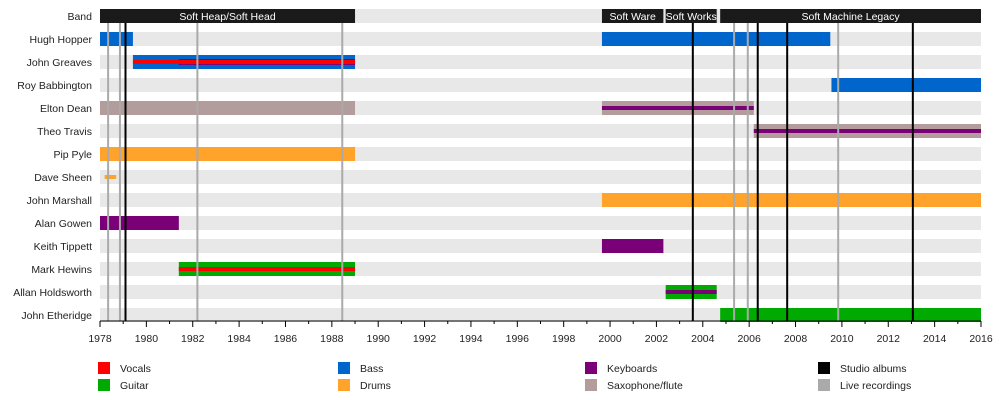 The image size is (1000, 400). Describe the element at coordinates (935, 339) in the screenshot. I see `x-tick-label: 2014` at that location.